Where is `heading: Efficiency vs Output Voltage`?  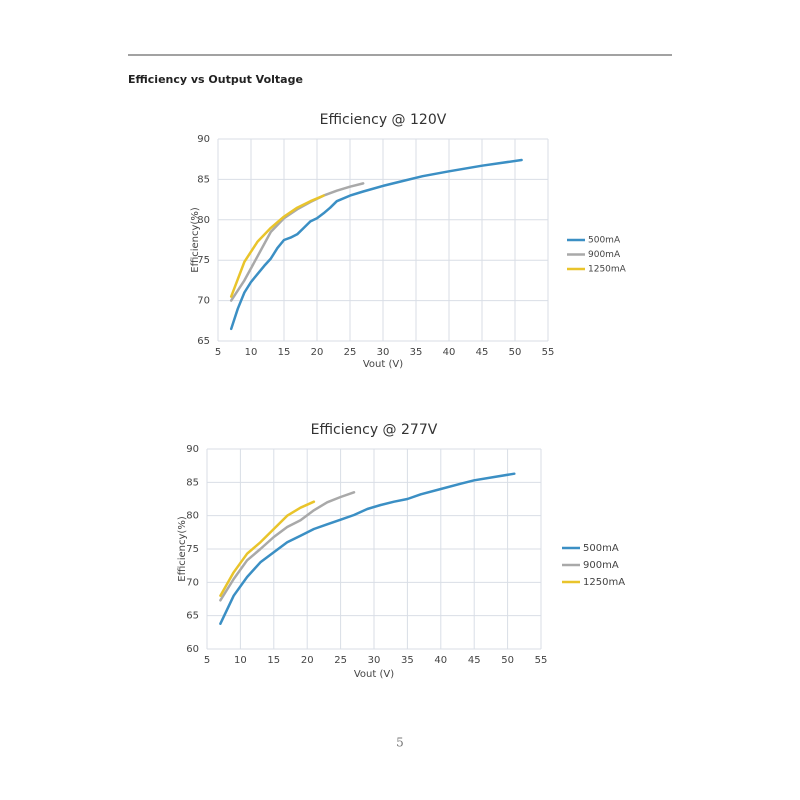 heading: Efficiency vs Output Voltage is located at coordinates (215, 79).